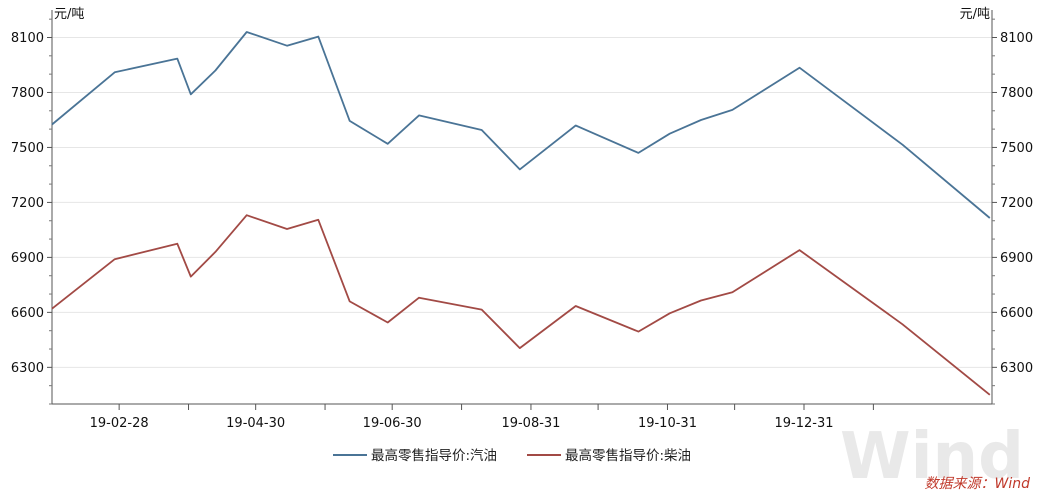 This screenshot has width=1046, height=492. I want to click on y-tick-label-left: 7200, so click(27, 203).